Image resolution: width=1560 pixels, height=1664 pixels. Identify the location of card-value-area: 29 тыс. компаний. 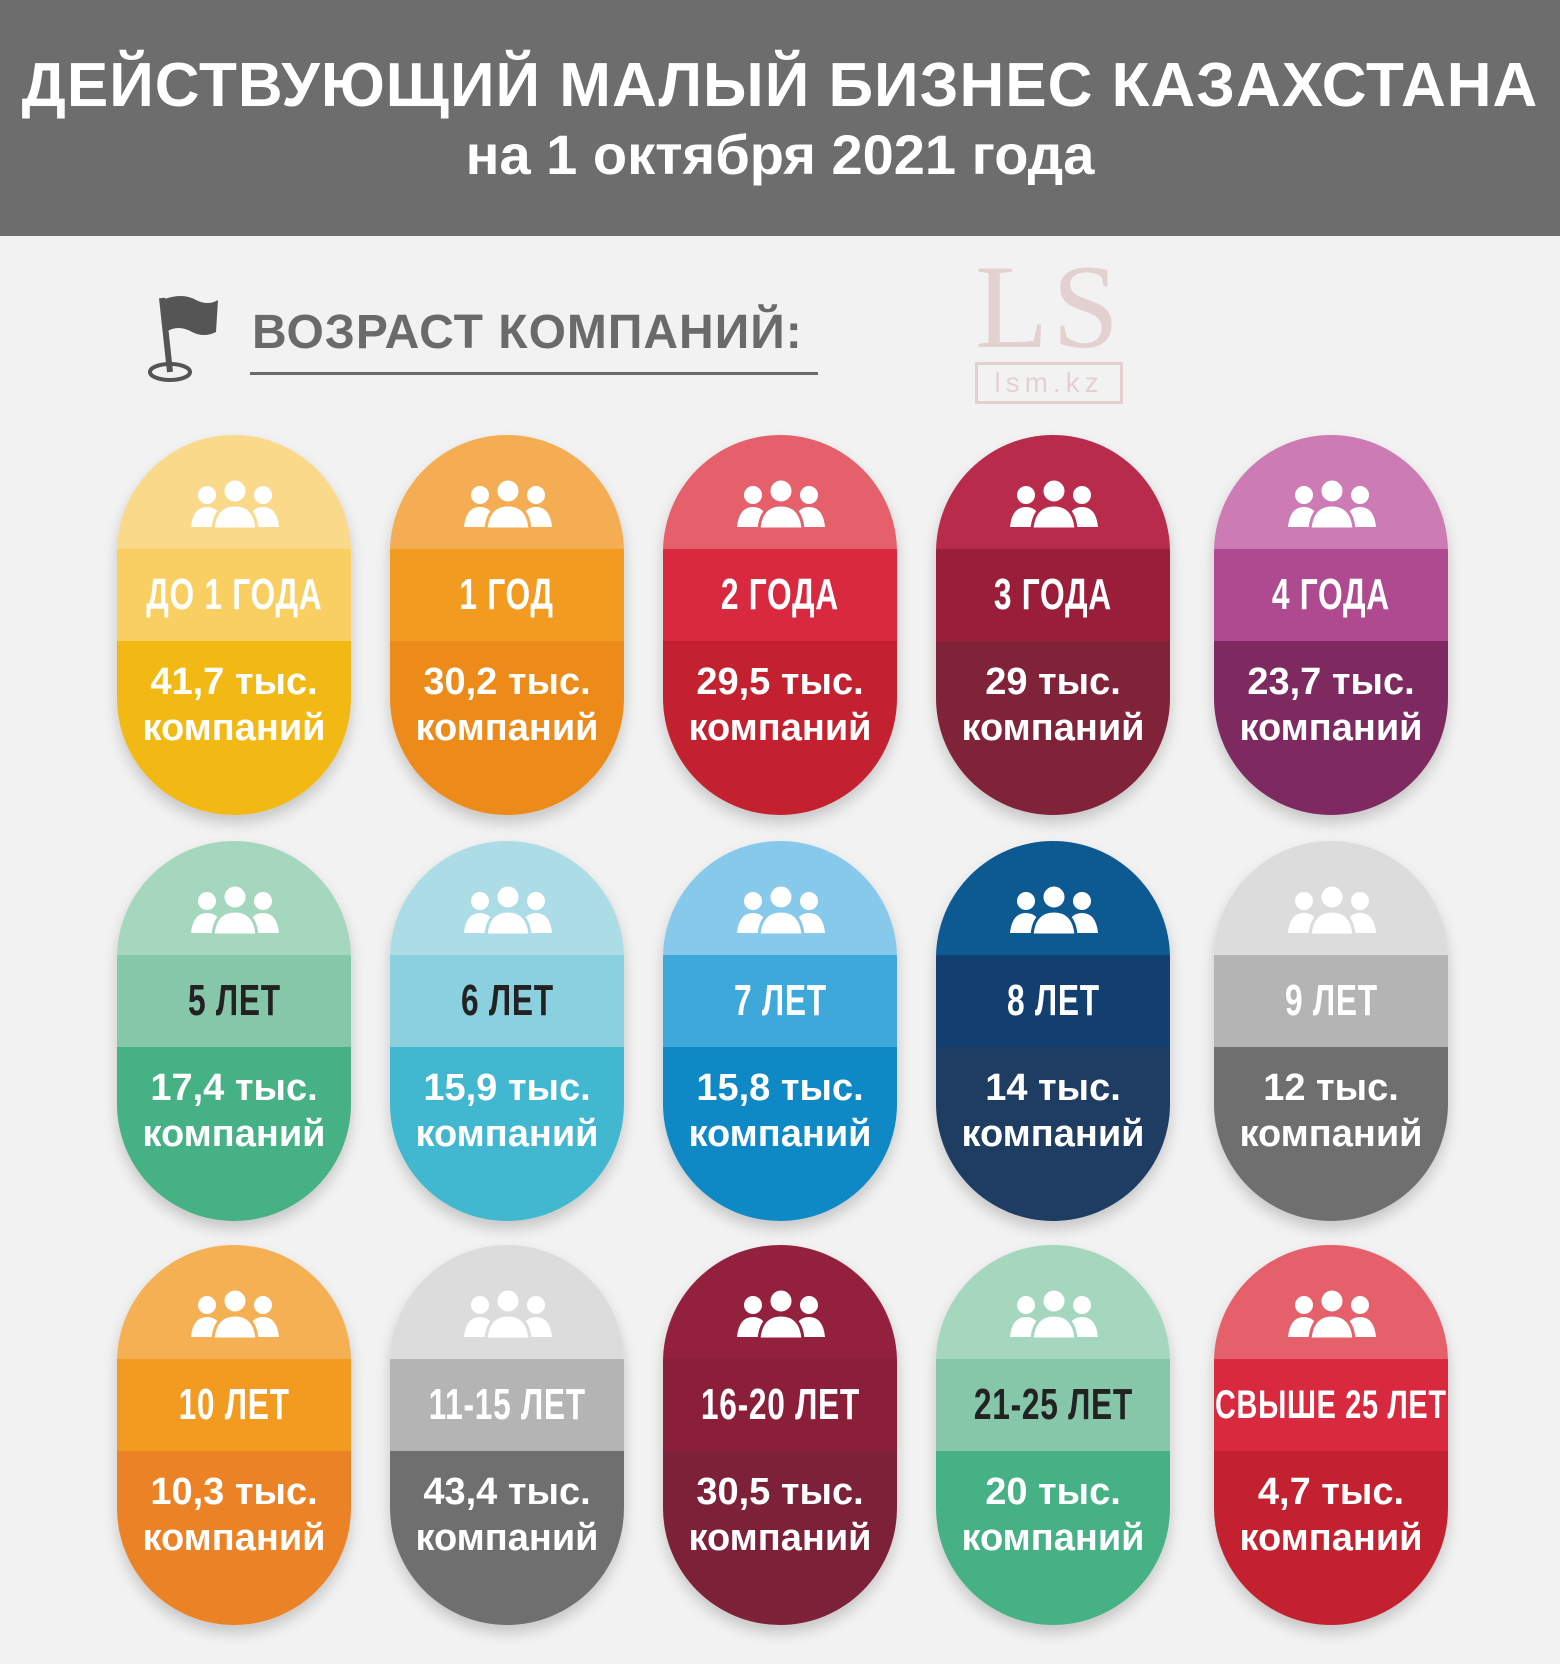
(1053, 728).